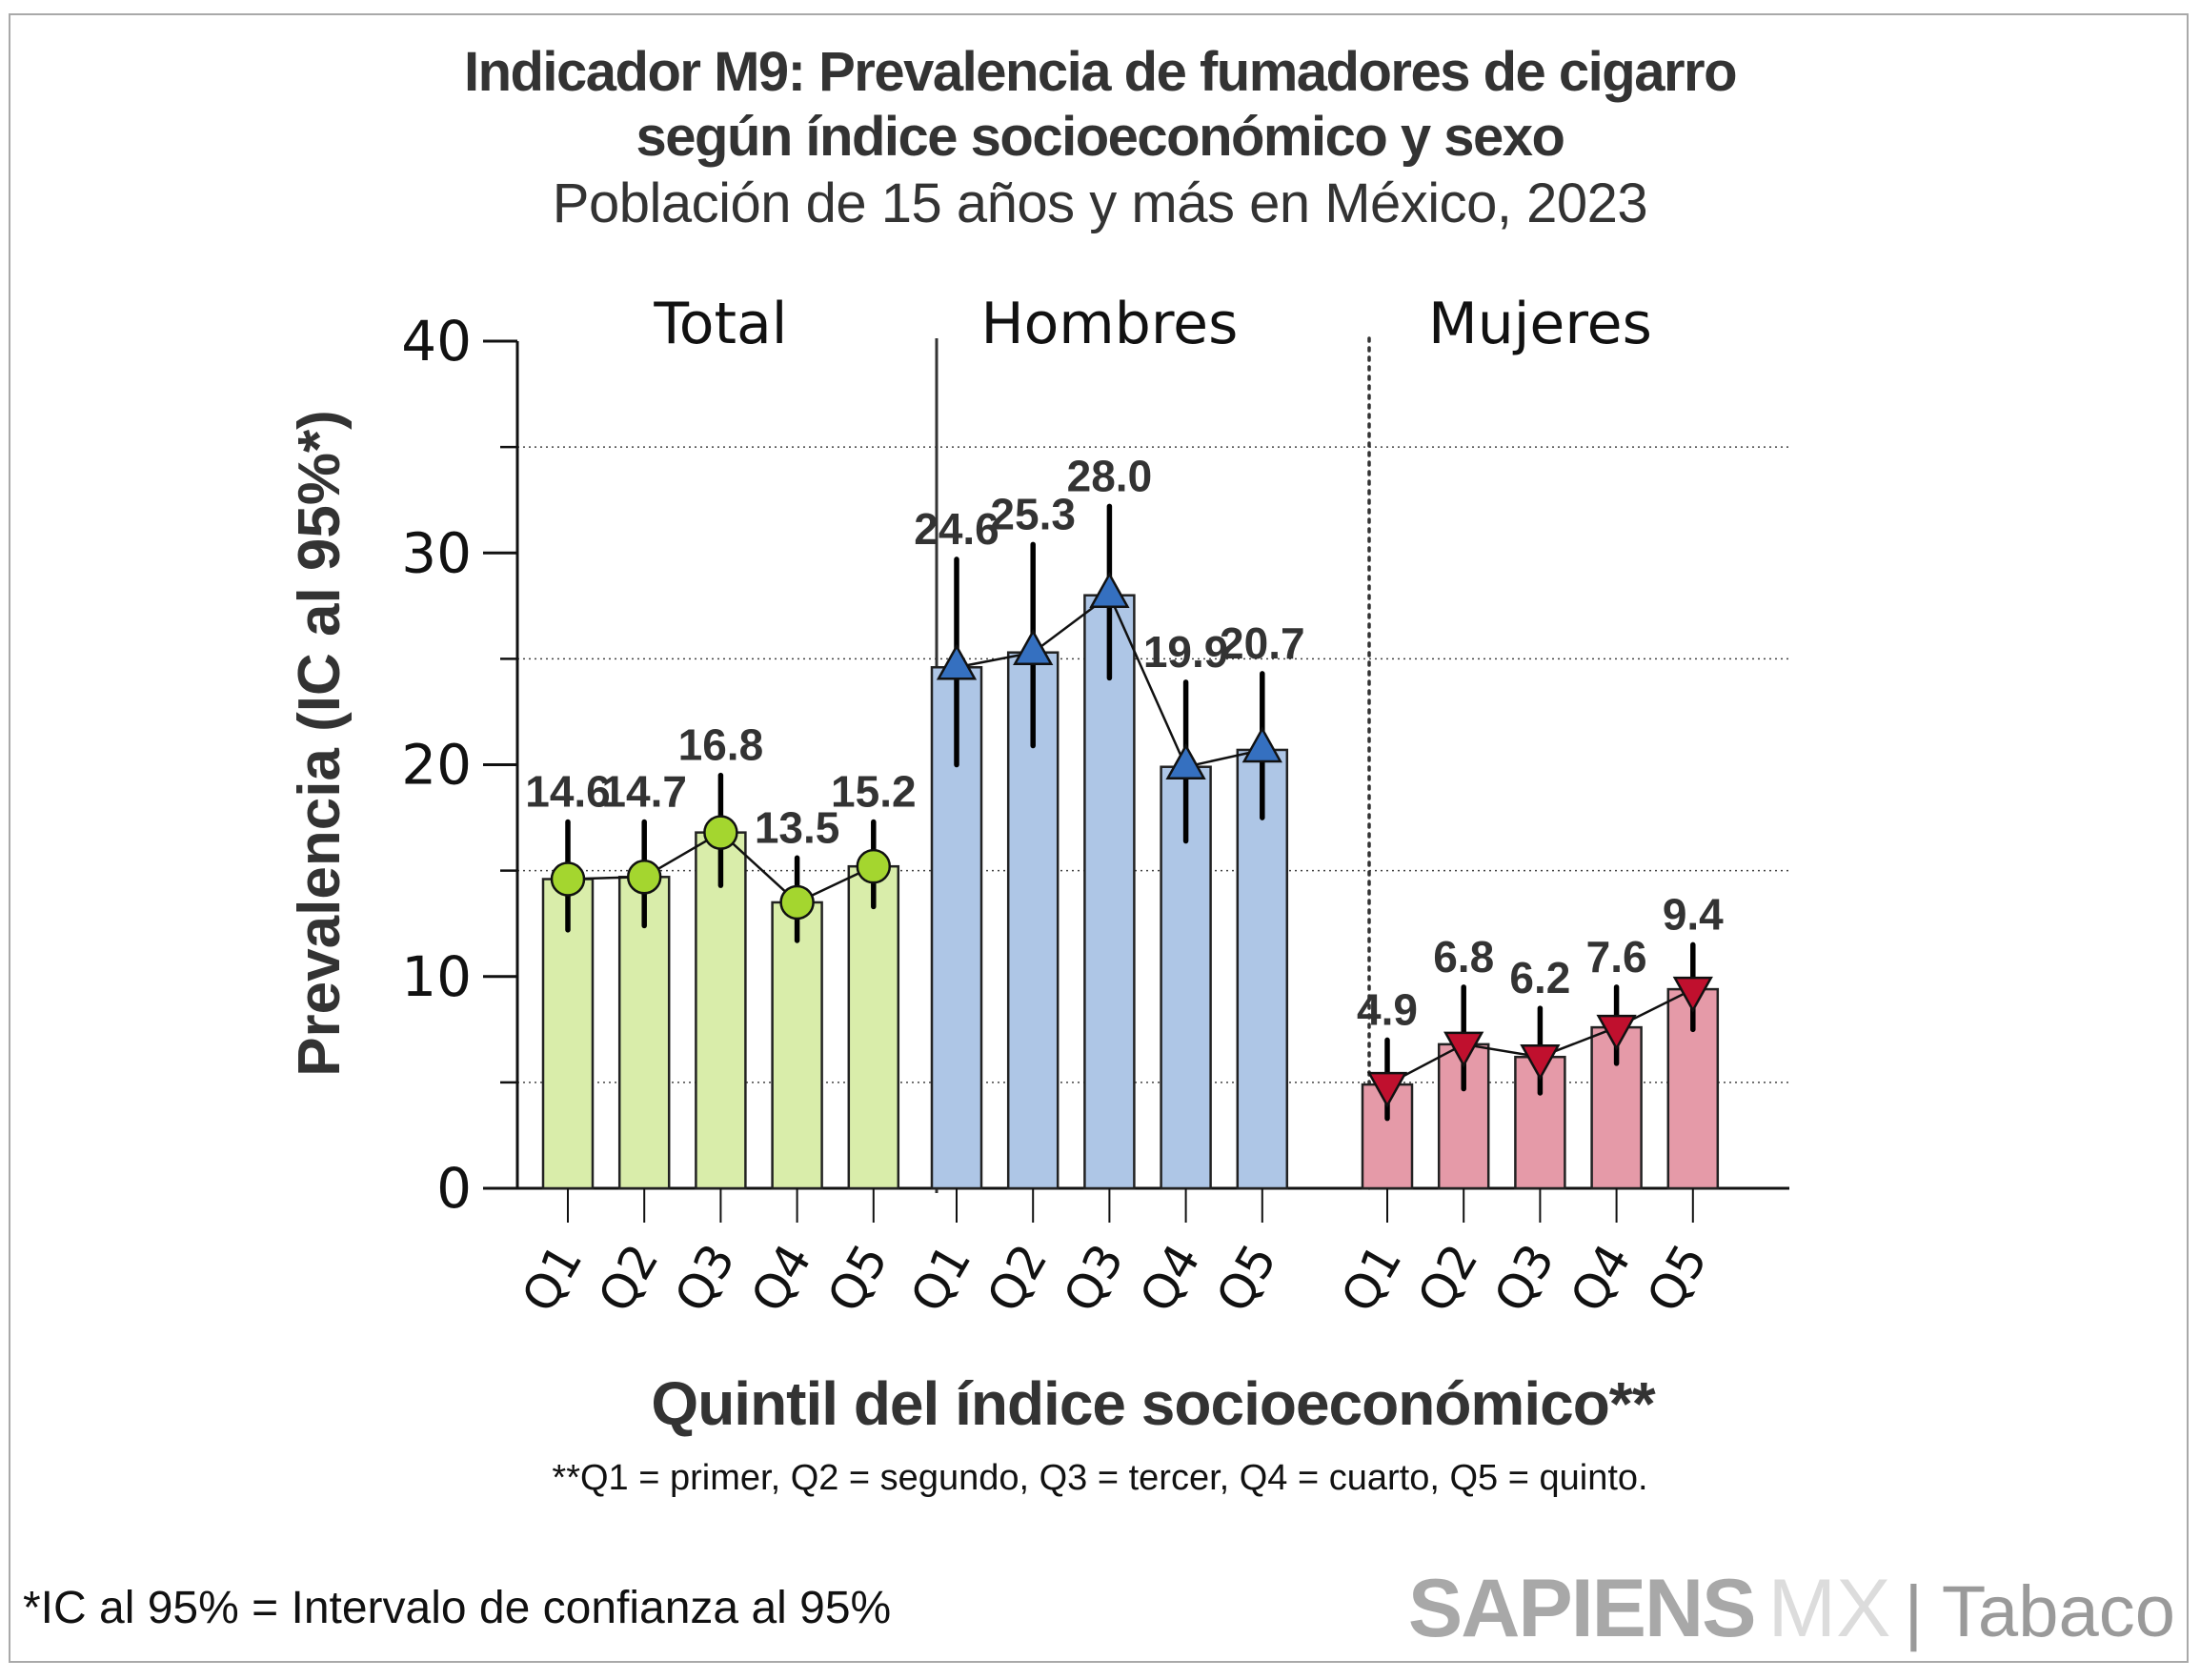  Describe the element at coordinates (874, 792) in the screenshot. I see `data-label: 15.2` at that location.